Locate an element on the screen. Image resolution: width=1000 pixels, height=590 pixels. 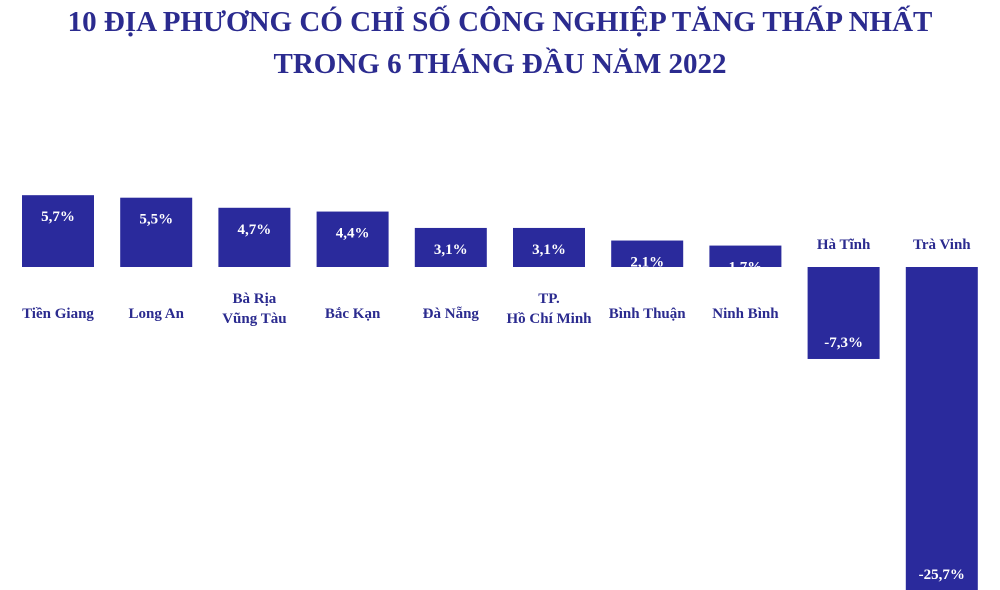
data-label: 4,7% is located at coordinates (255, 230).